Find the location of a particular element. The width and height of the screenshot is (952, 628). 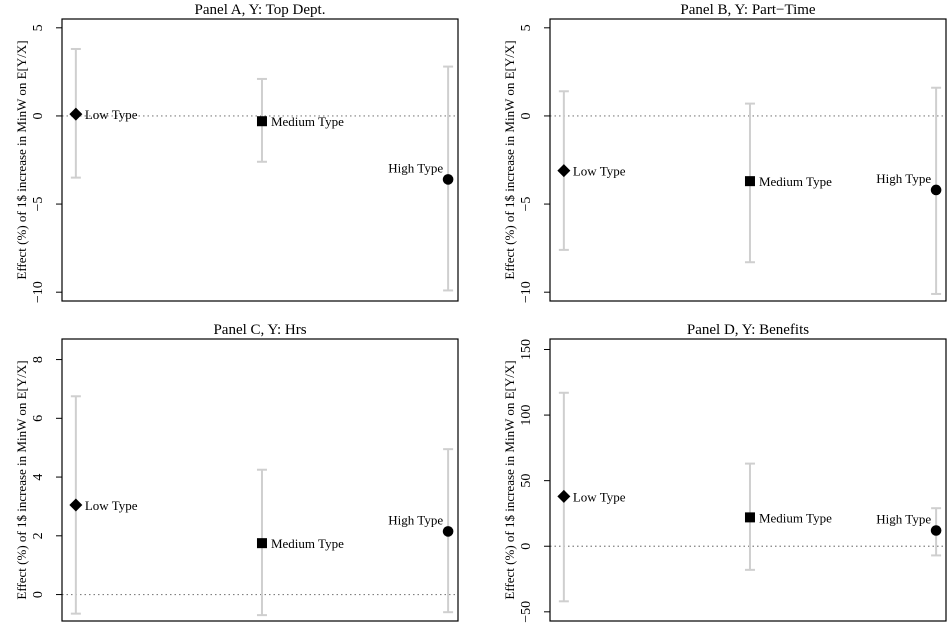

y-tick-label: 8 is located at coordinates (38, 359).